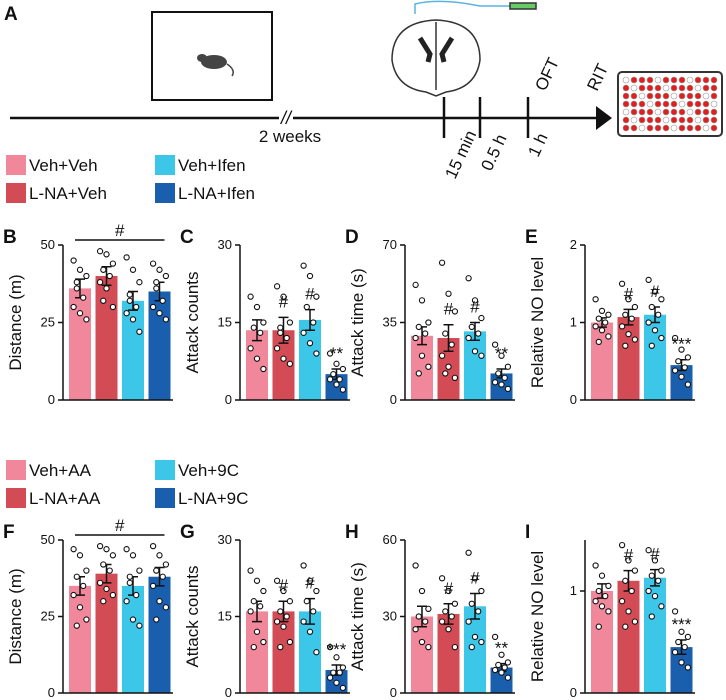 The height and width of the screenshot is (700, 726). I want to click on y-tick-label: 30, so click(225, 244).